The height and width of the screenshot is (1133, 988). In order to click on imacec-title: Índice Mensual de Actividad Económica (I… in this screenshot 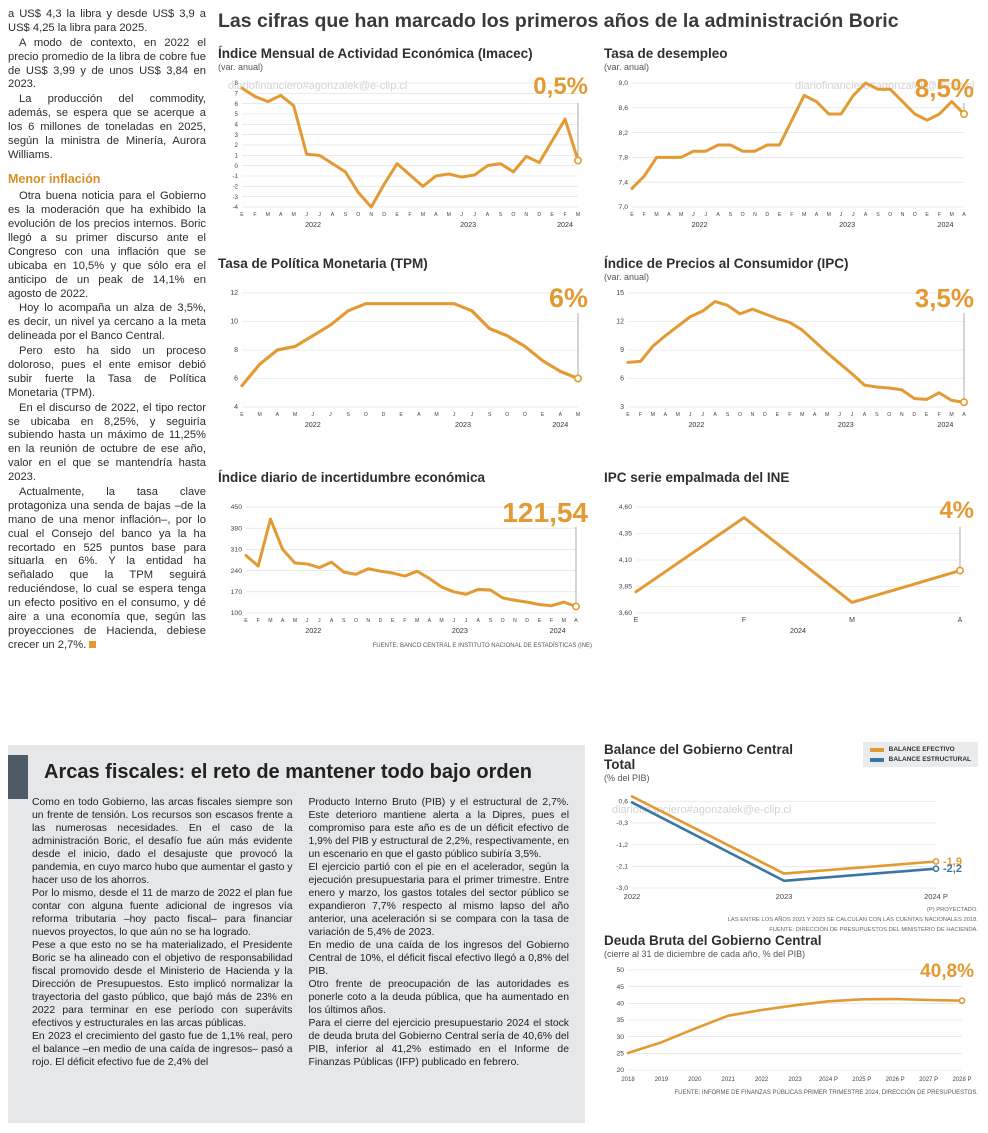, I will do `click(375, 53)`.